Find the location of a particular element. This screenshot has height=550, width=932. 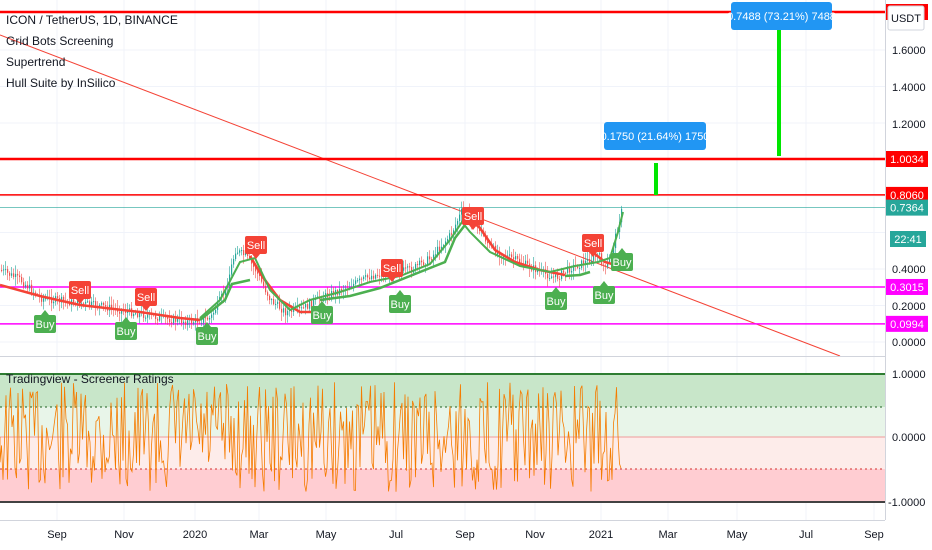

indicator-name: Supertrend is located at coordinates (35, 62).